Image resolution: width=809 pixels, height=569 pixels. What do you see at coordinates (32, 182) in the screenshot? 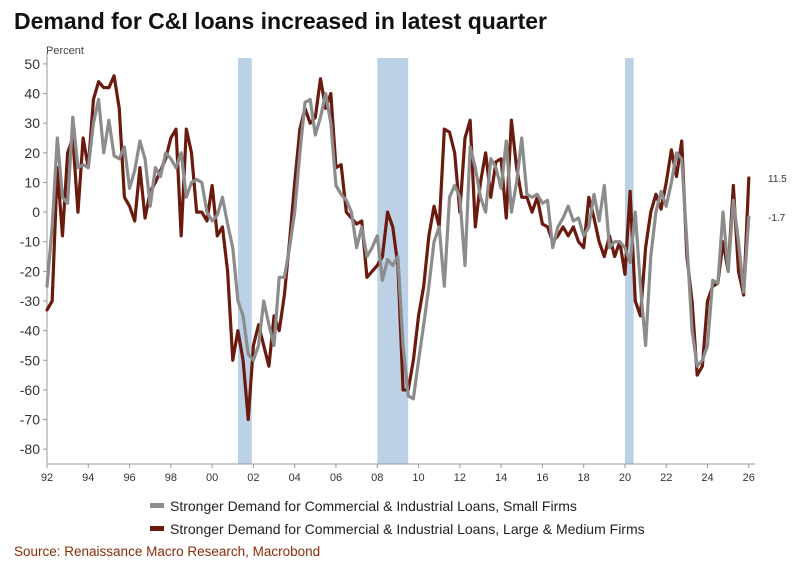
I see `y-tick-label: 10` at bounding box center [32, 182].